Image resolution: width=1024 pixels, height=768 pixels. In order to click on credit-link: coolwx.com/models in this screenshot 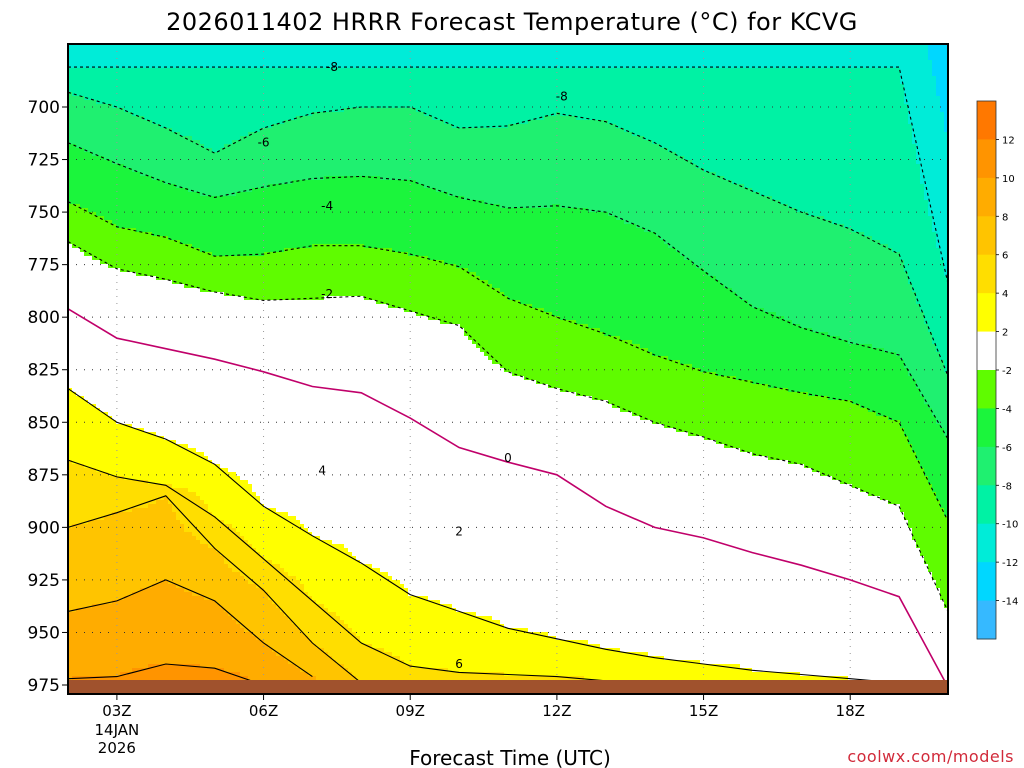, I will do `click(930, 756)`.